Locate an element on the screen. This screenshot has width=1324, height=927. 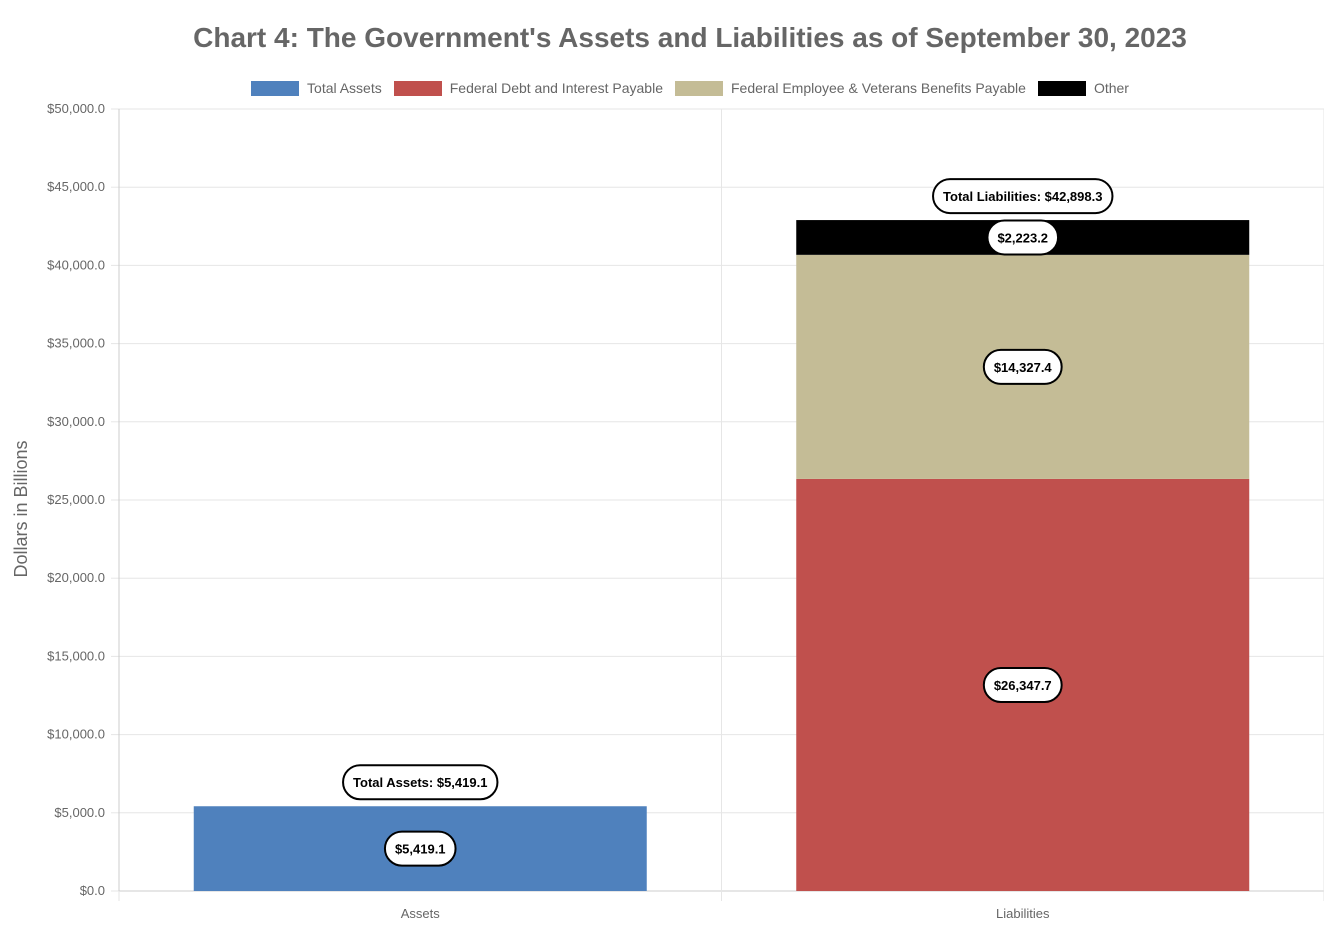
total-label-text: Total Assets: $5,419.1 is located at coordinates (420, 782).